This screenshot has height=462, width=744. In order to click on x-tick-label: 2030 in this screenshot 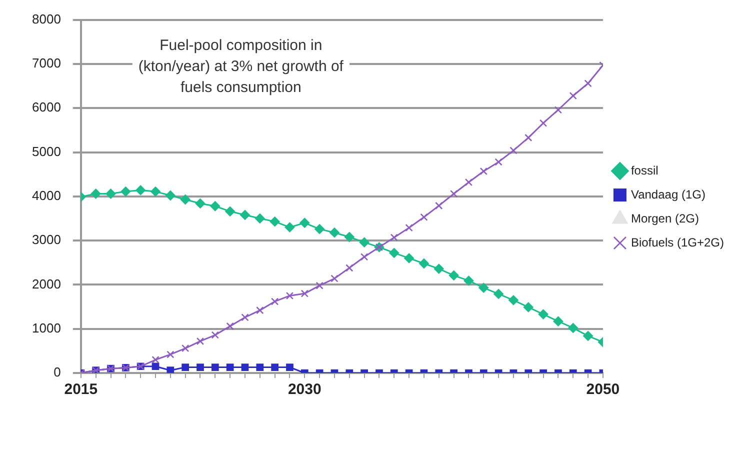, I will do `click(305, 389)`.